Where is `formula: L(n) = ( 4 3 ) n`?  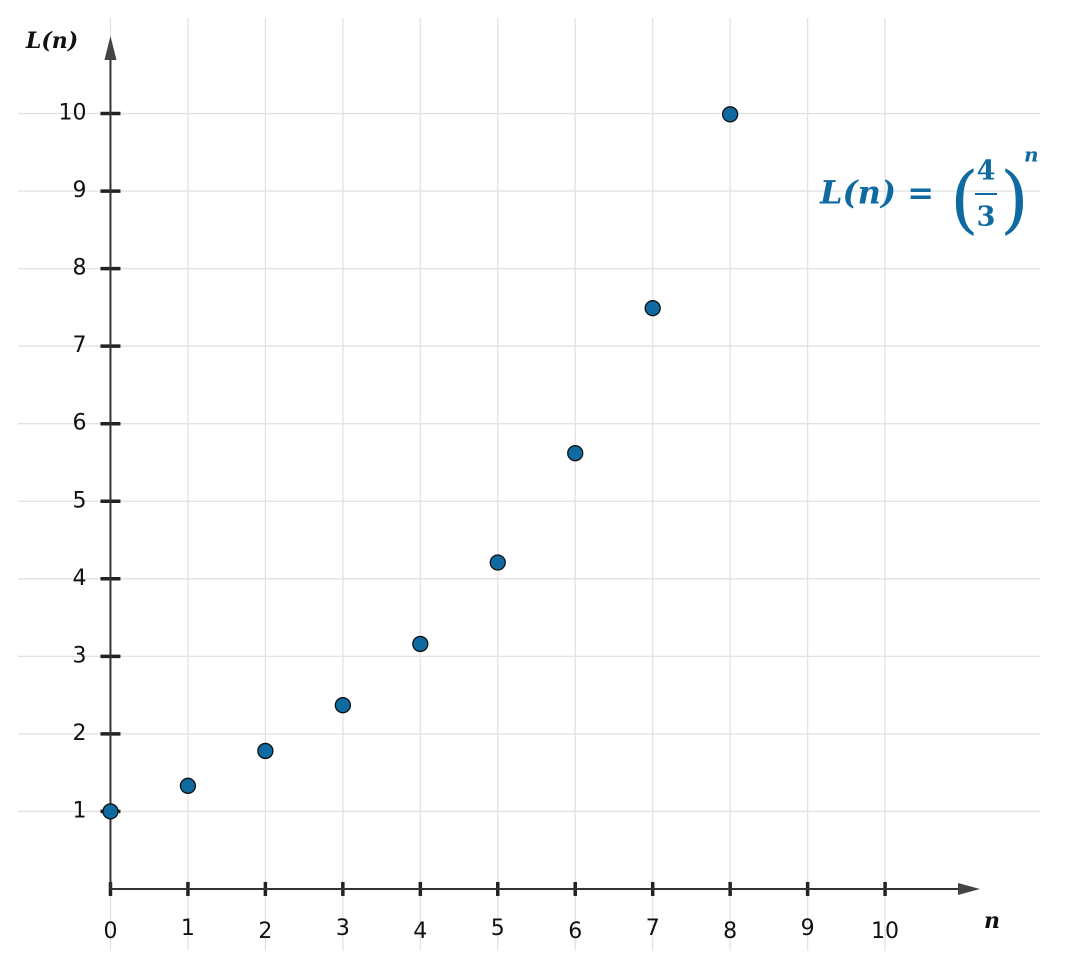
formula: L(n) = ( 4 3 ) n is located at coordinates (929, 193).